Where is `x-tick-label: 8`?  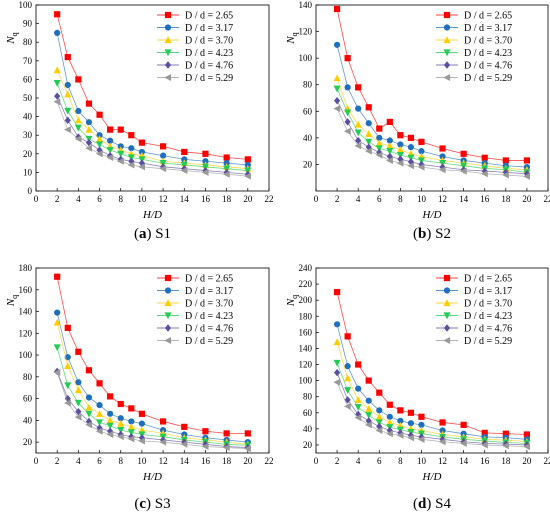
x-tick-label: 8 is located at coordinates (120, 199).